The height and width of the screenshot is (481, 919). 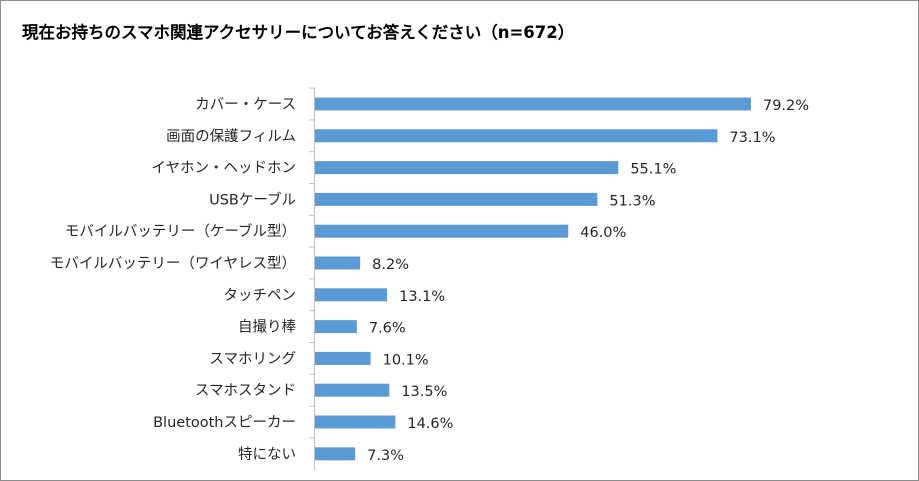 I want to click on category-label: イヤホン・ヘッドホン, so click(x=223, y=169).